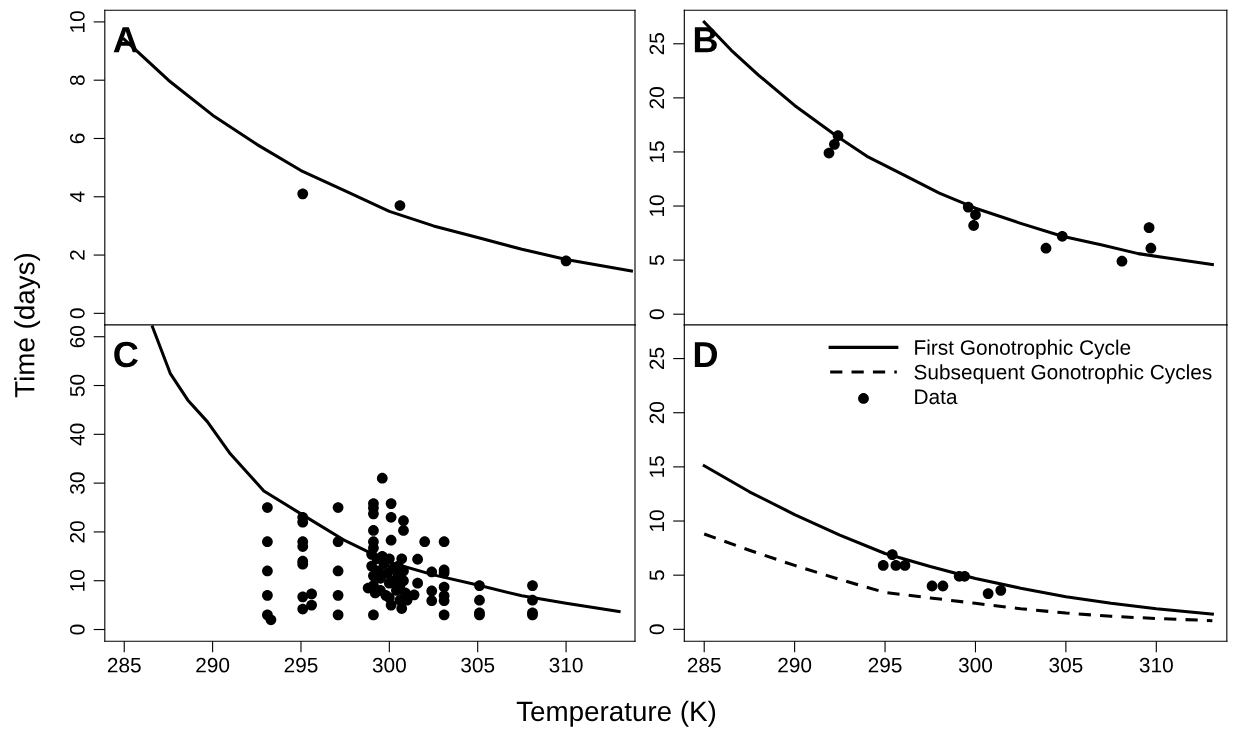 Image resolution: width=1233 pixels, height=732 pixels. I want to click on legend-label: Data, so click(936, 397).